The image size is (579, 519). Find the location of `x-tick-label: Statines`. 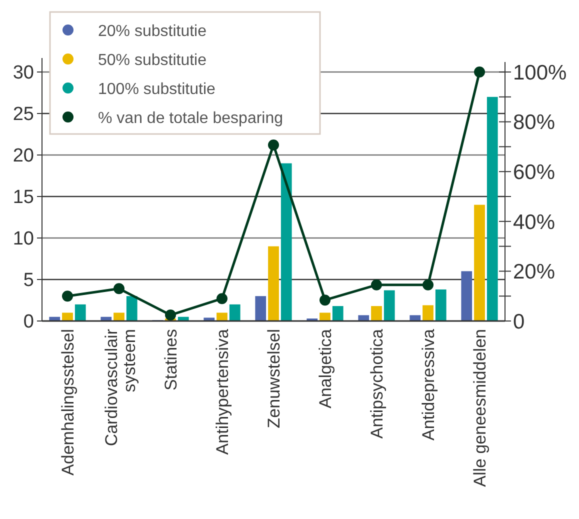

x-tick-label: Statines is located at coordinates (170, 359).